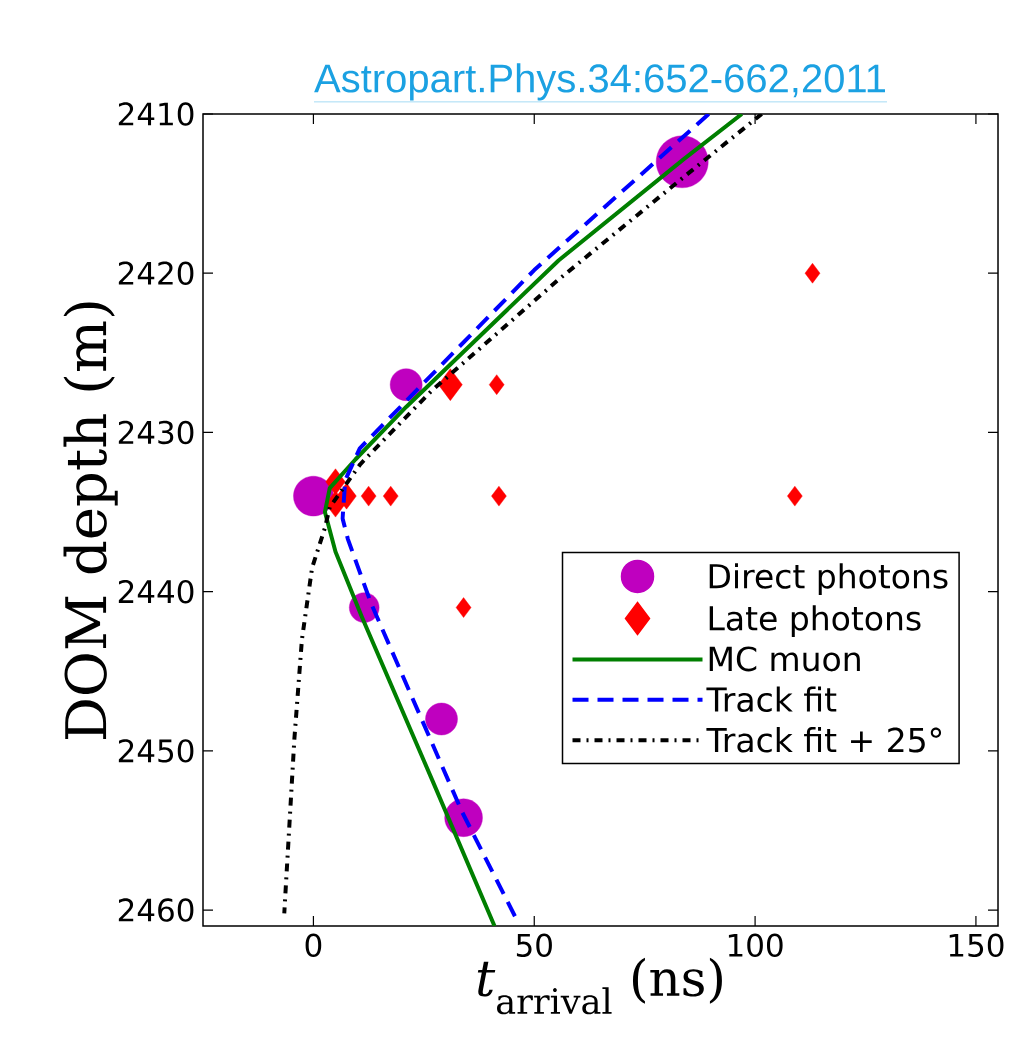  Describe the element at coordinates (824, 739) in the screenshot. I see `legend-label: Track fit + 25°` at that location.